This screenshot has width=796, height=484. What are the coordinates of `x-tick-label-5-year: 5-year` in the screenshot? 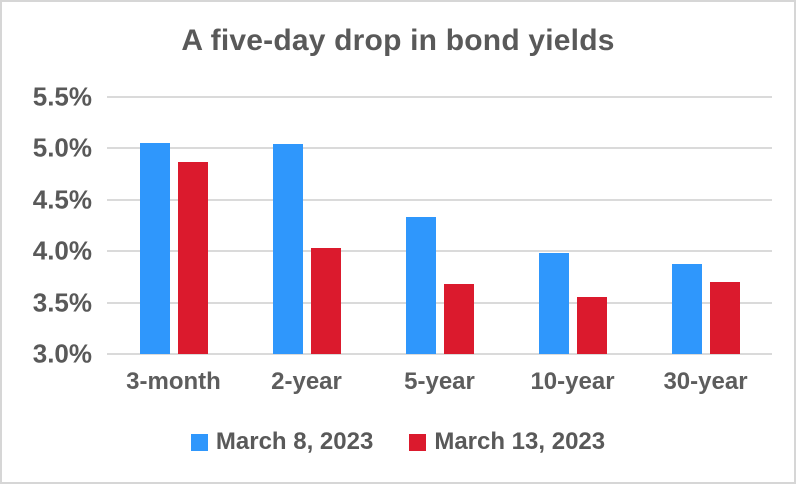 It's located at (439, 381).